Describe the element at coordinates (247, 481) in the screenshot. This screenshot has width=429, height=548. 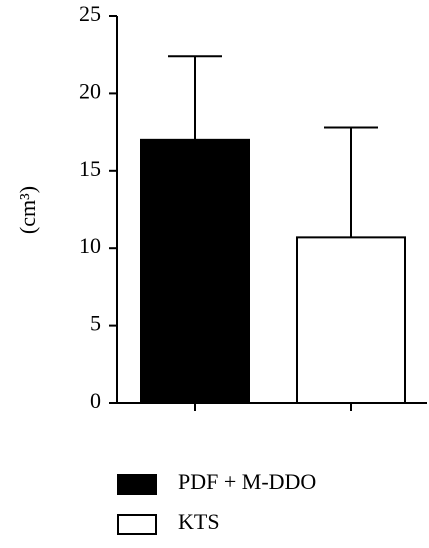
I see `legend-label: PDF + M-DDO` at that location.